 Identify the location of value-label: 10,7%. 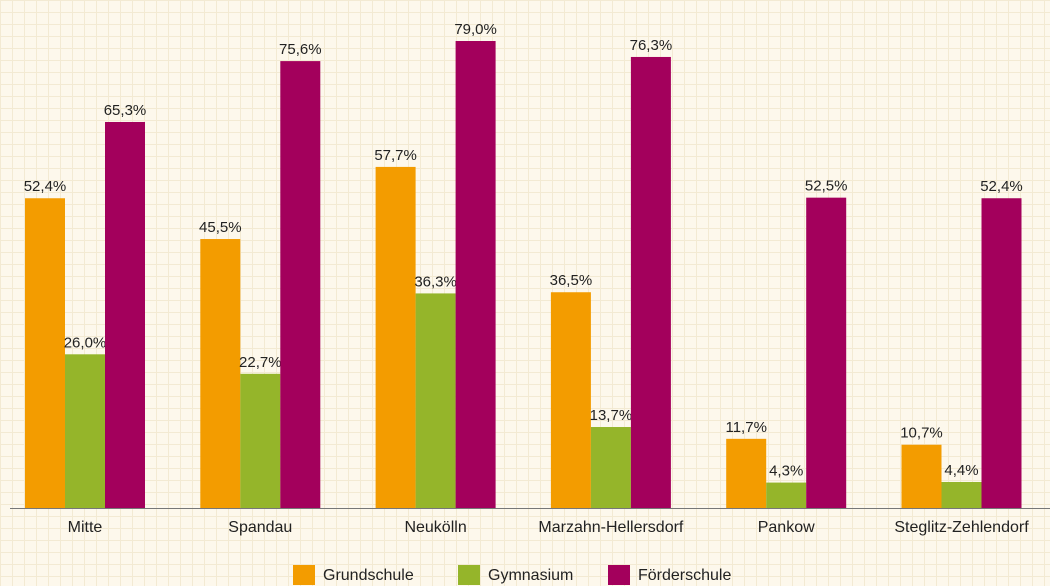
(921, 433).